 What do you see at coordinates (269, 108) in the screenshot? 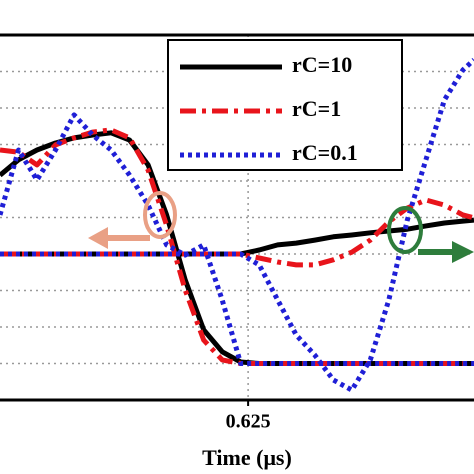
I see `legend: rC=10 rC=1 rC=0.1` at bounding box center [269, 108].